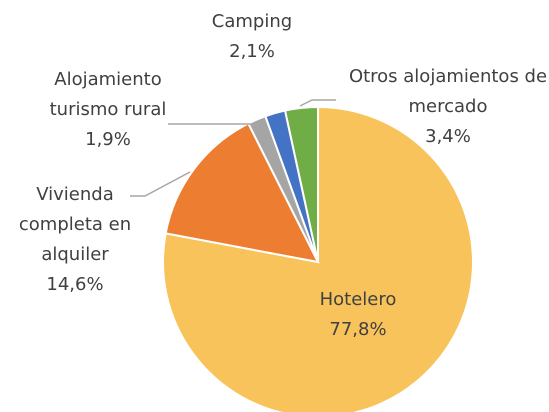 The width and height of the screenshot is (549, 412). Describe the element at coordinates (75, 239) in the screenshot. I see `slice-label: Vivienda completa en alquiler 14,6%` at that location.